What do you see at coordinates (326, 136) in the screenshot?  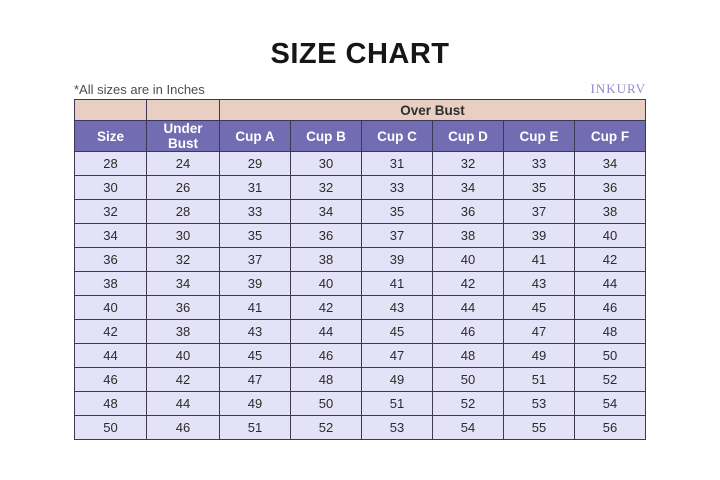 I see `column-header-cup-b: Cup B` at bounding box center [326, 136].